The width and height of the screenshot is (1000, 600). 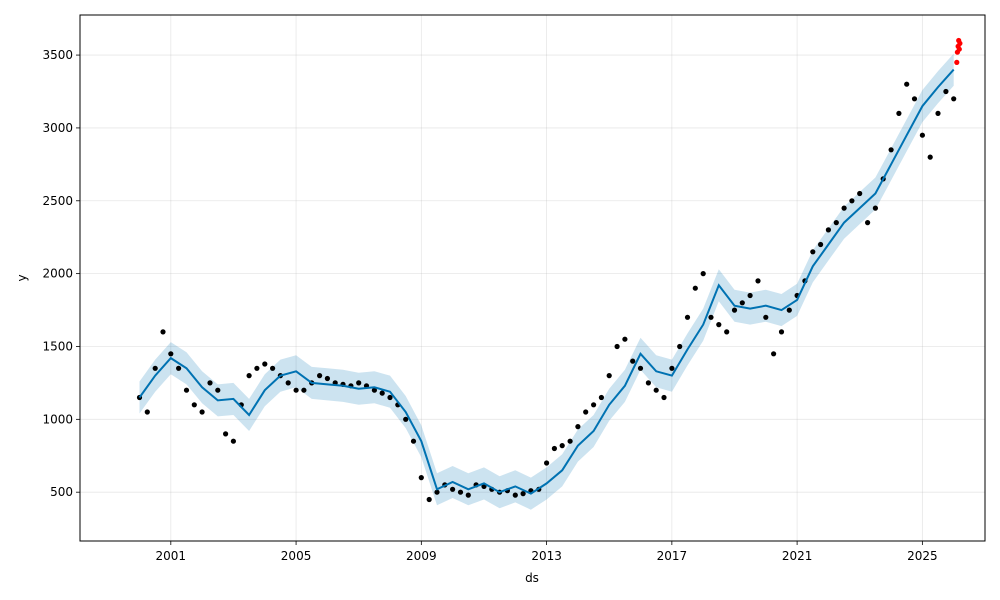 I want to click on x-tick-label: 2025, so click(x=922, y=556).